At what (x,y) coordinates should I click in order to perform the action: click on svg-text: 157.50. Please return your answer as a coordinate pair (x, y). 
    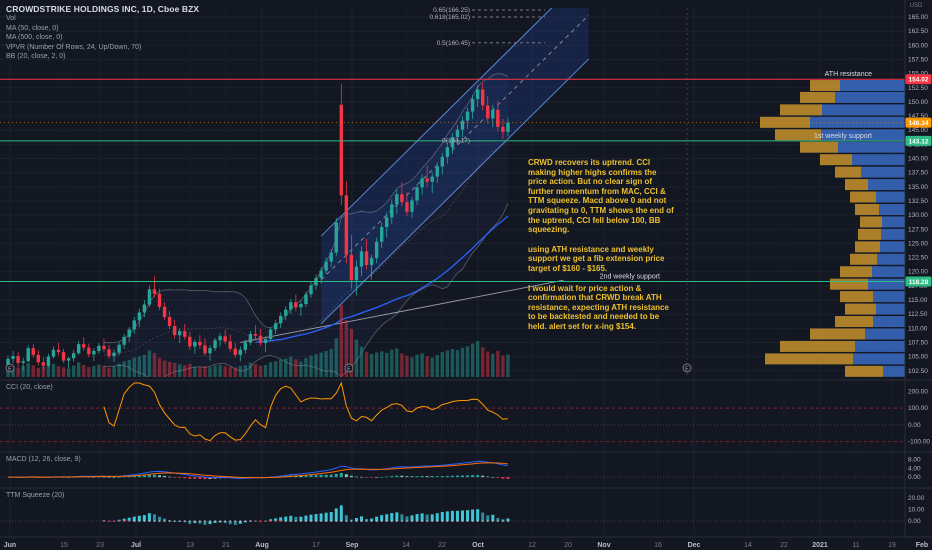
    Looking at the image, I should click on (918, 60).